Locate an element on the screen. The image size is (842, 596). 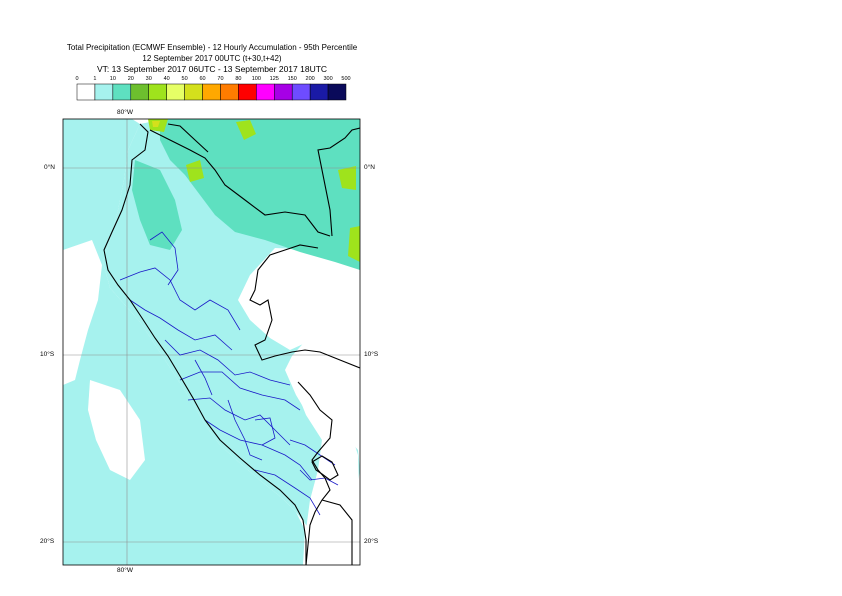
precip-medium-west is located at coordinates (157, 205).